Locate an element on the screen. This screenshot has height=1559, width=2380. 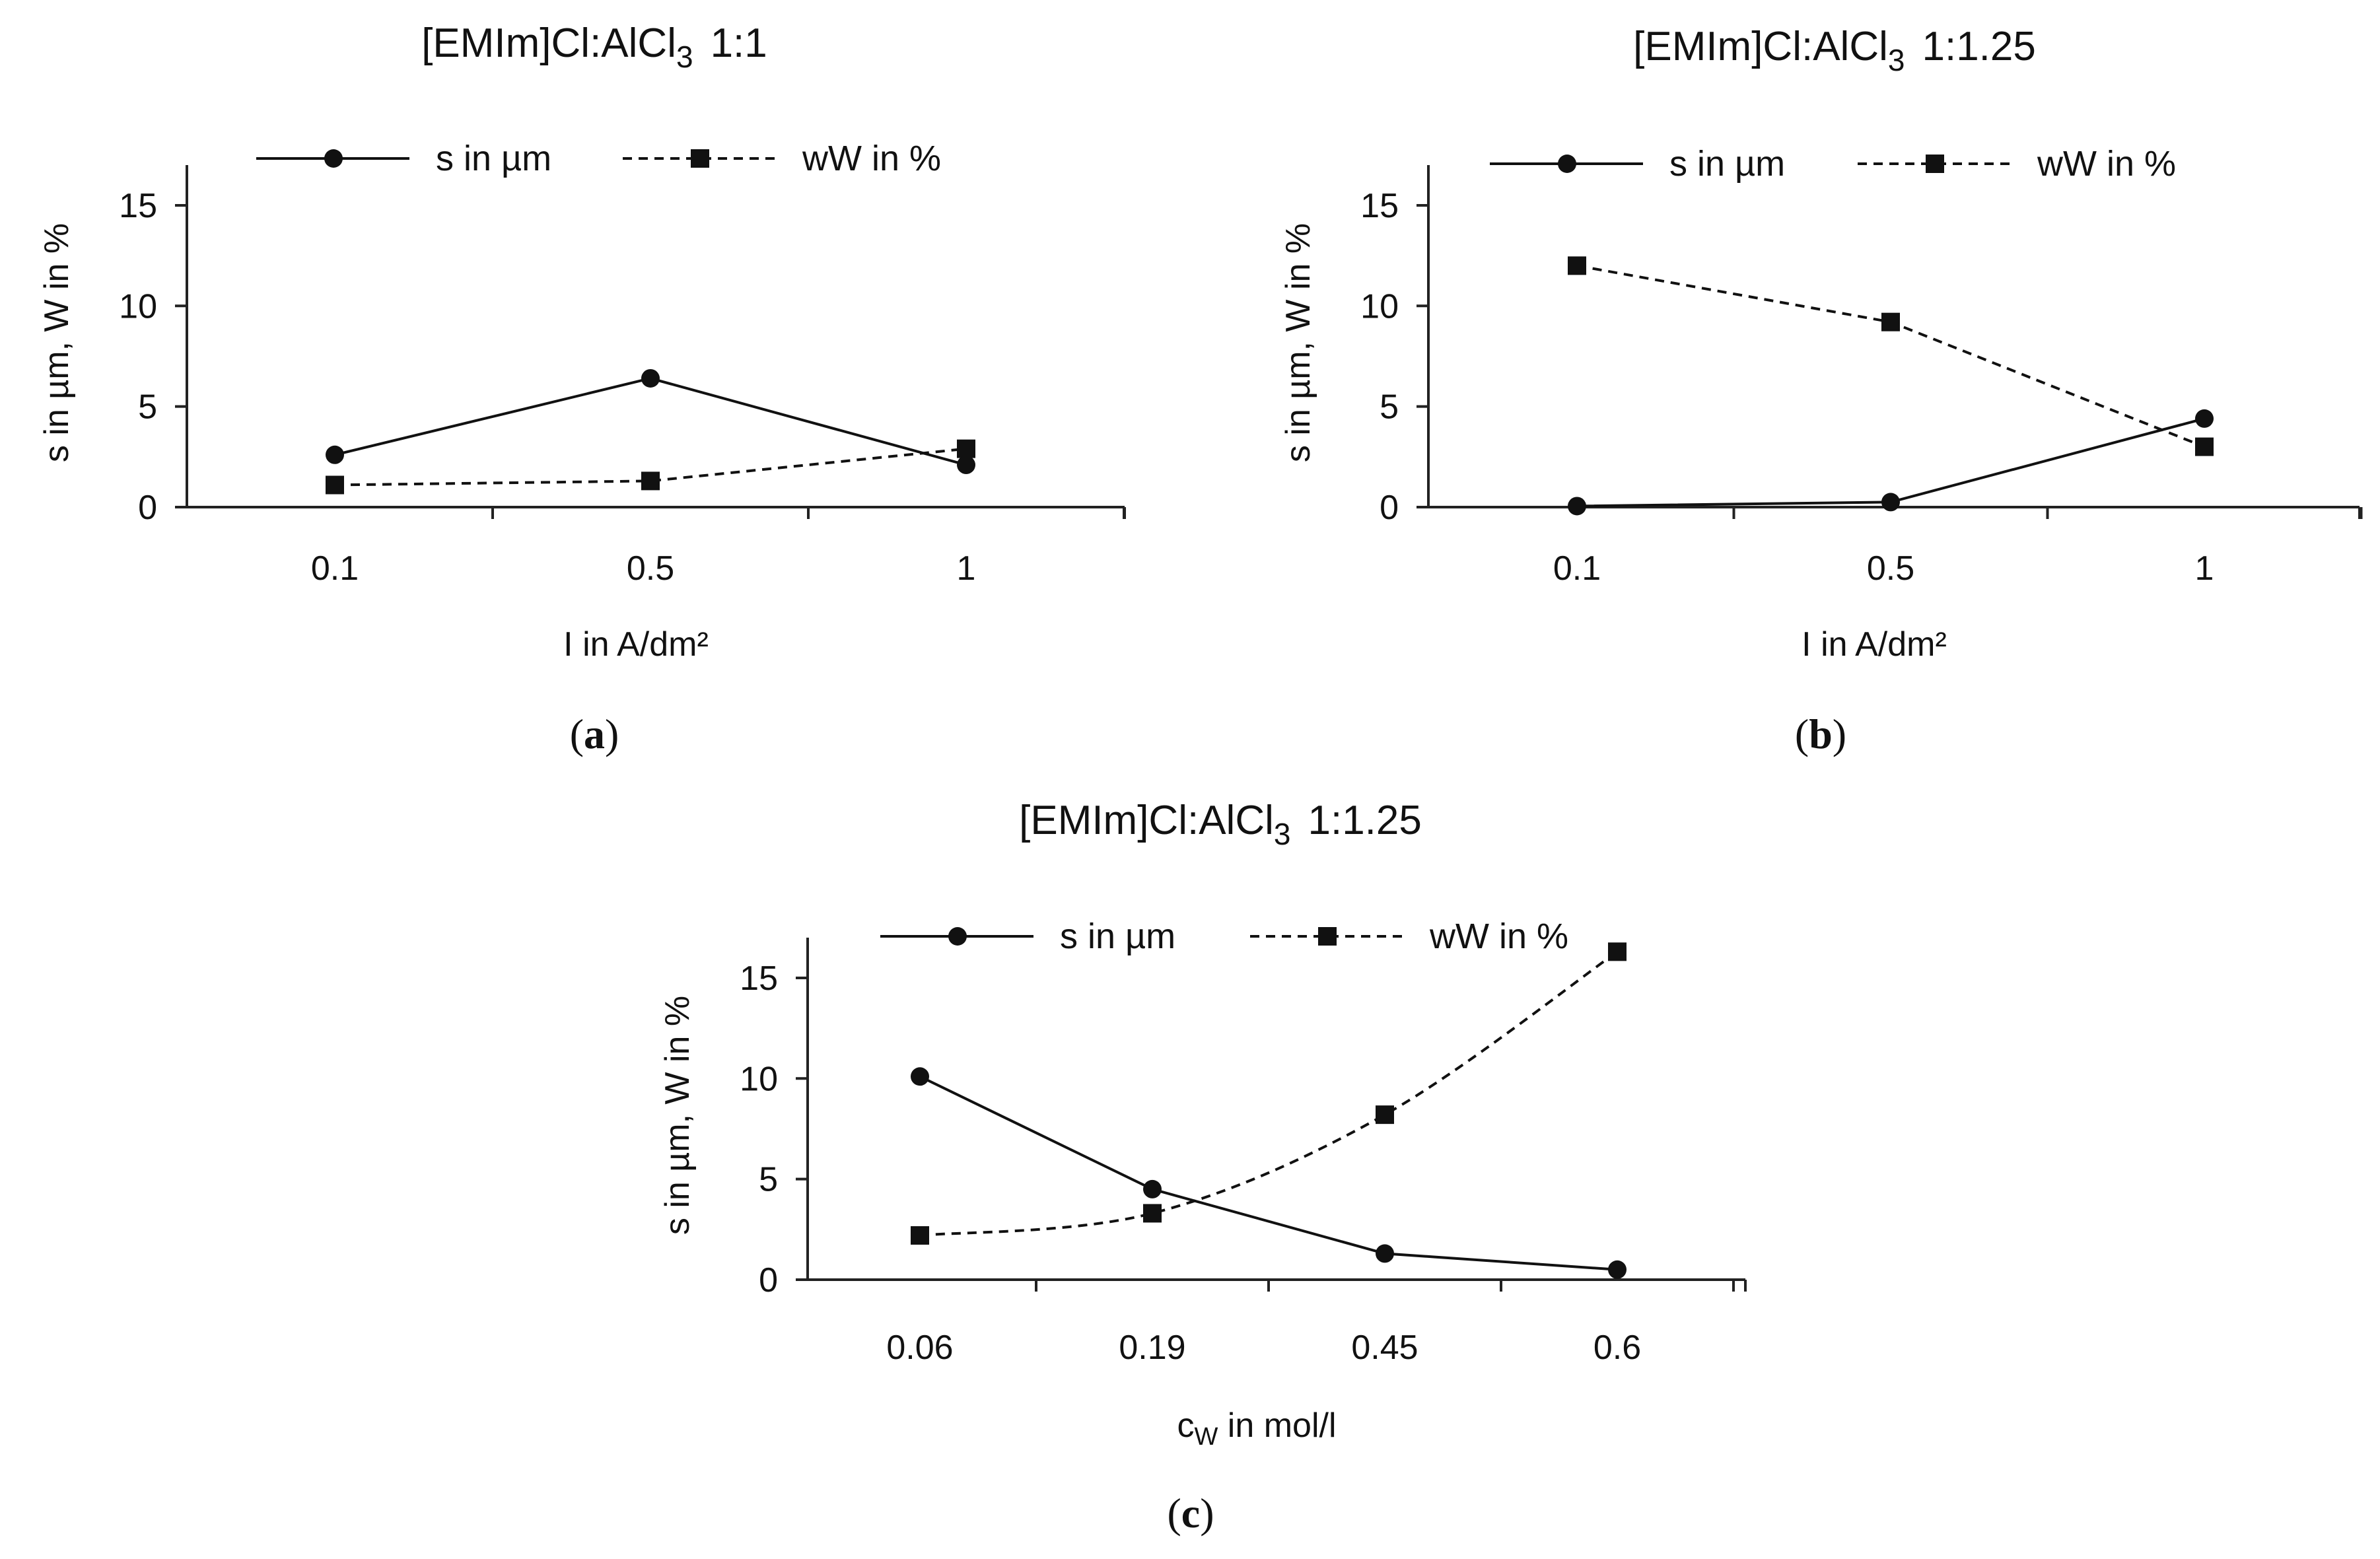
x-axis-label: cW in mol/l is located at coordinates (1256, 1428).